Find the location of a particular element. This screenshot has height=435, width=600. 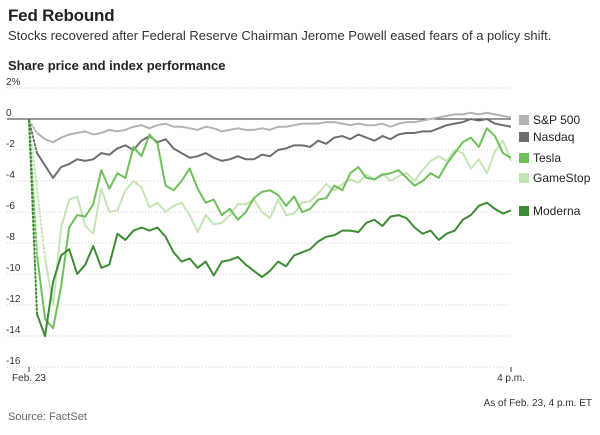

legend-label-nasdaq: Nasdaq is located at coordinates (553, 137).